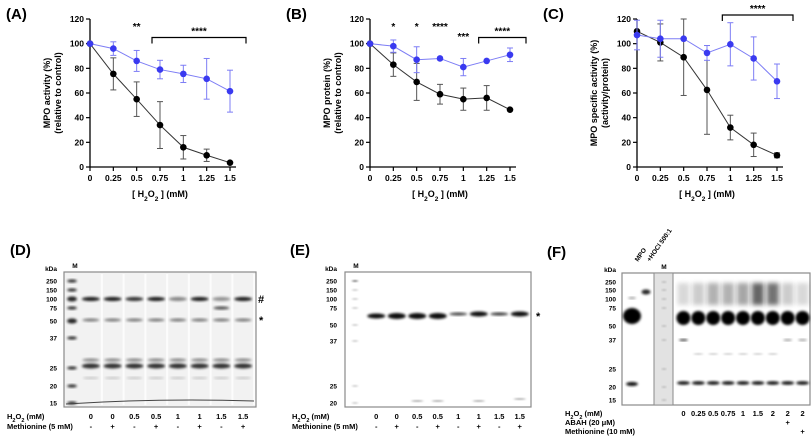 This screenshot has height=442, width=811. What do you see at coordinates (81, 167) in the screenshot?
I see `y-tick-label: 0` at bounding box center [81, 167].